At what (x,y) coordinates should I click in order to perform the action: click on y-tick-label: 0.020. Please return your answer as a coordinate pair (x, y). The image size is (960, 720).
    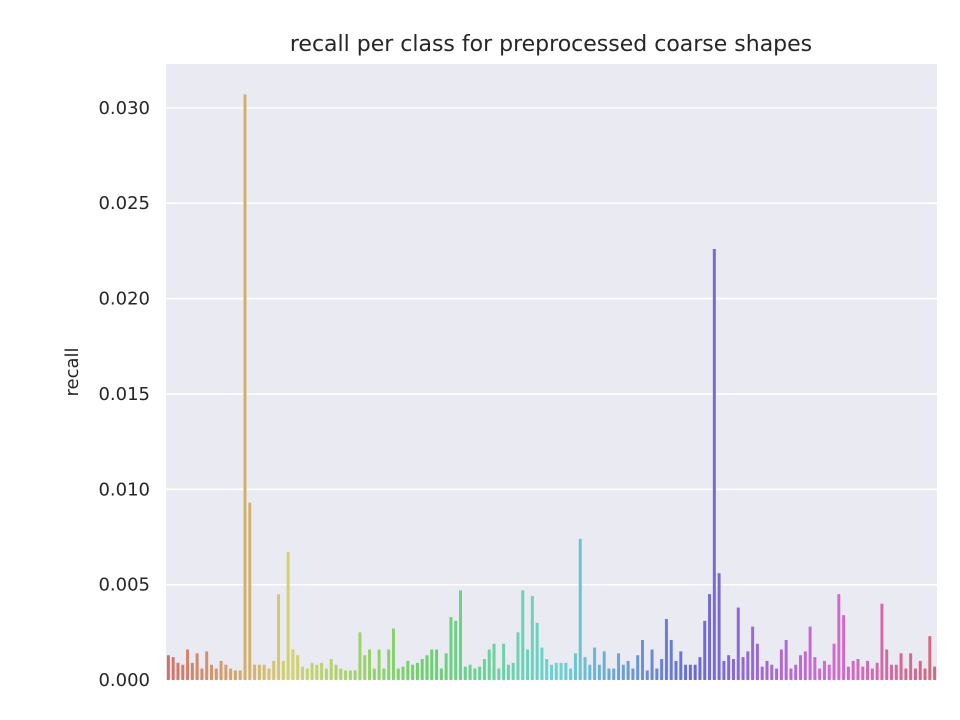
    Looking at the image, I should click on (124, 299).